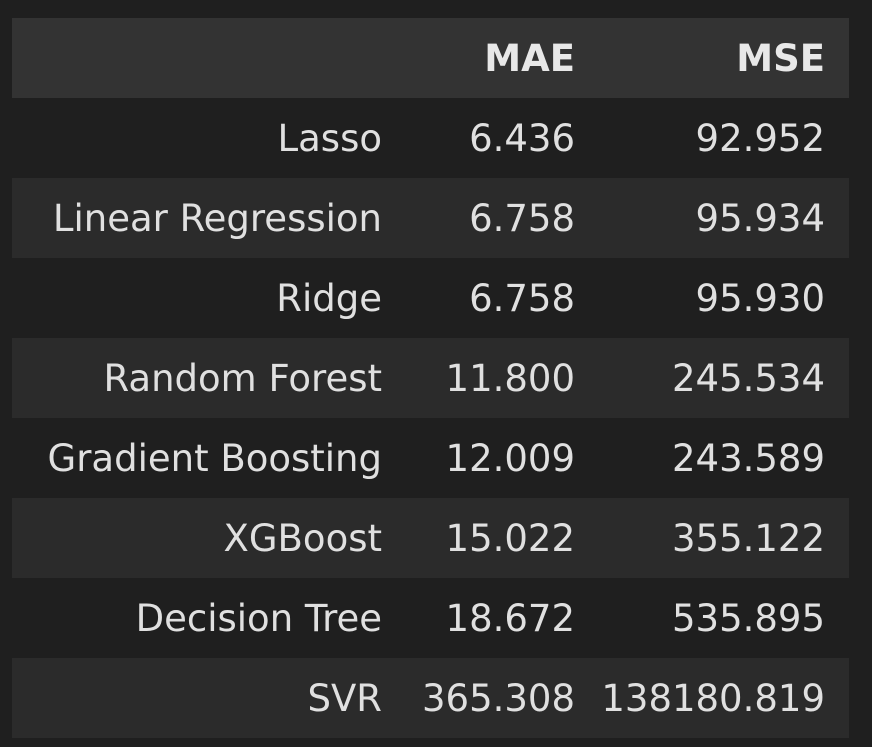 The width and height of the screenshot is (872, 747). What do you see at coordinates (302, 538) in the screenshot?
I see `row-model-name: XGBoost` at bounding box center [302, 538].